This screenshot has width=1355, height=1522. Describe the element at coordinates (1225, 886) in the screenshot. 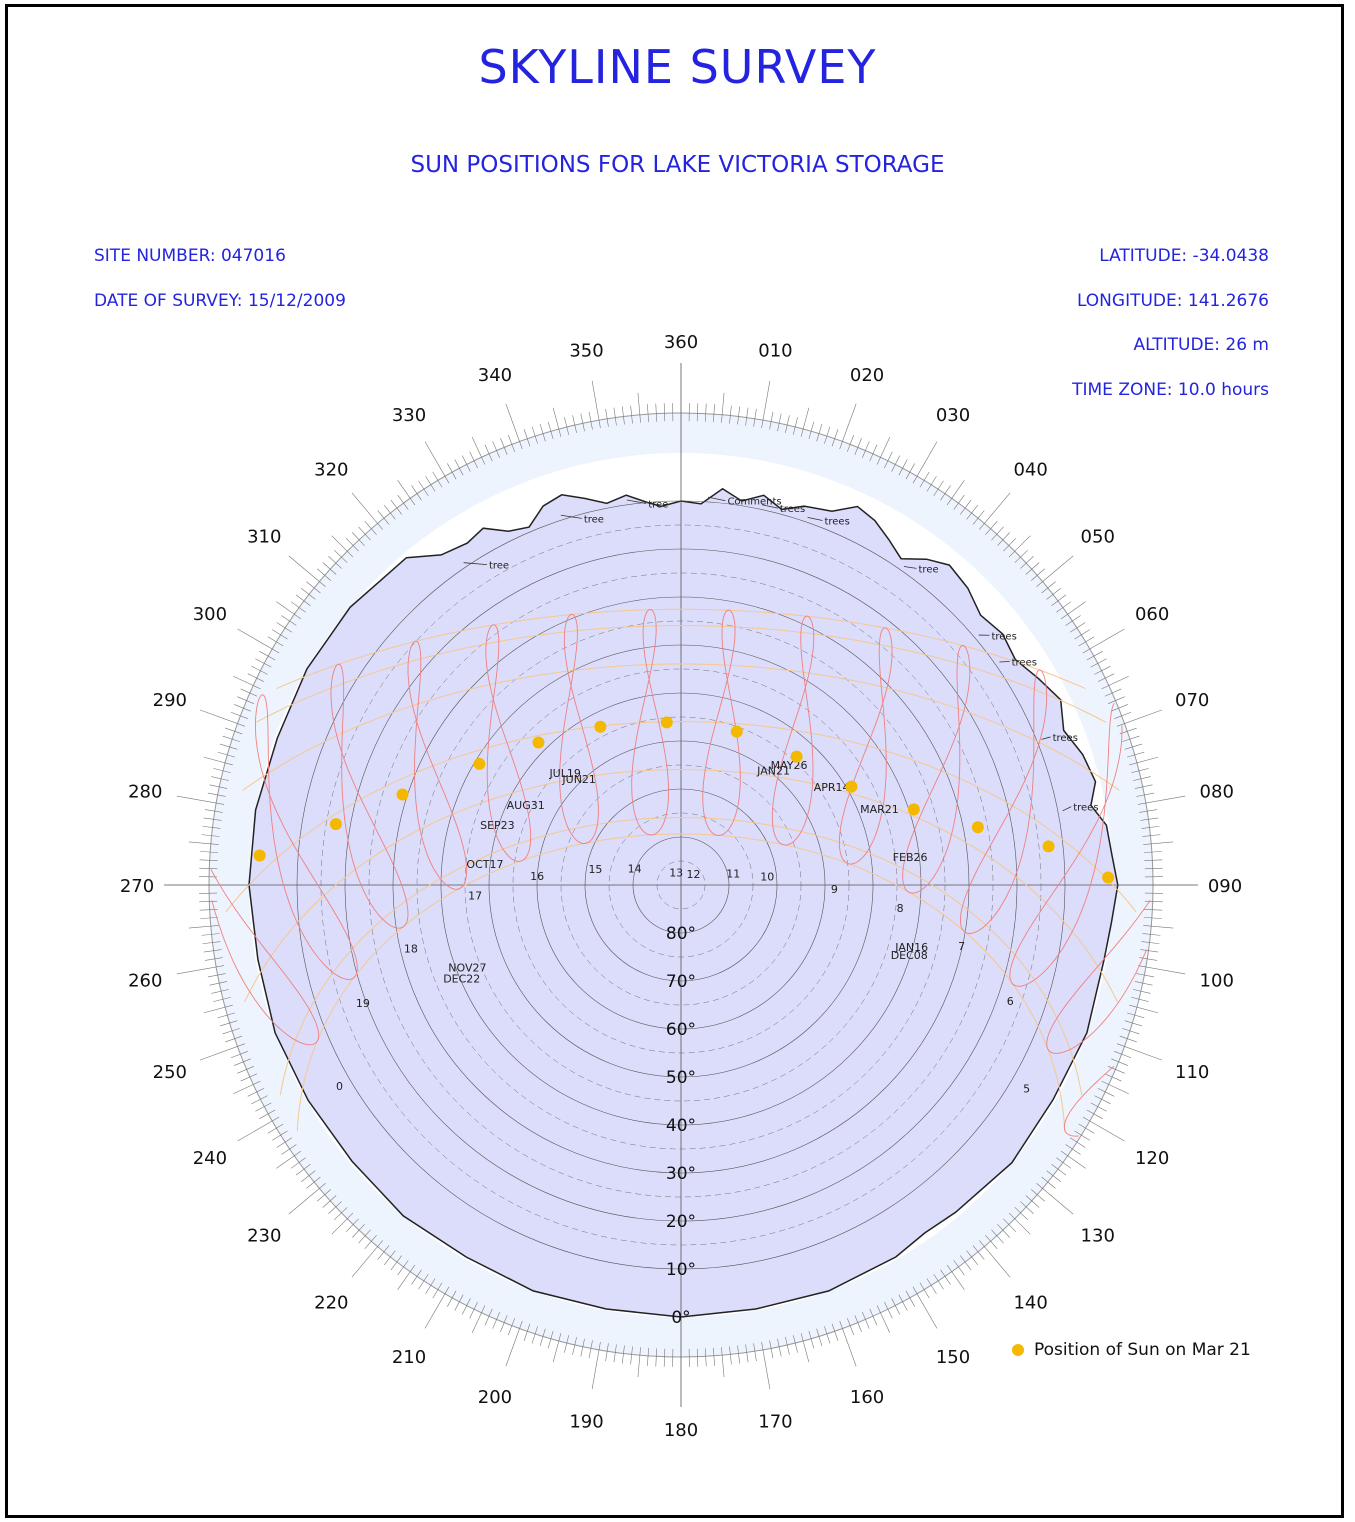

I see `azimuth-label: 090` at that location.